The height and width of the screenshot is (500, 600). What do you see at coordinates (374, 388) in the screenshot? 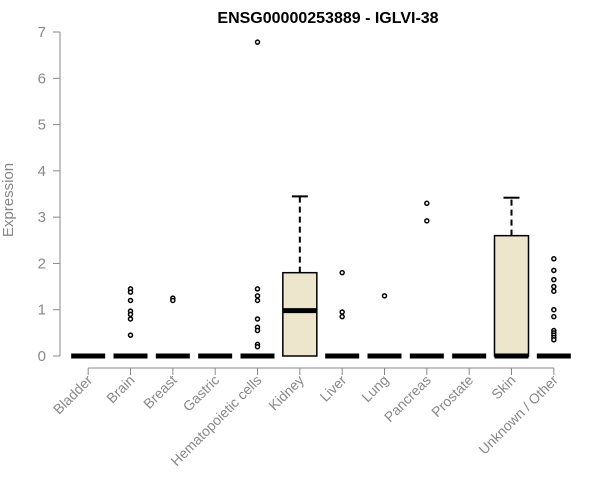
I see `x-tick-label: Lung` at bounding box center [374, 388].